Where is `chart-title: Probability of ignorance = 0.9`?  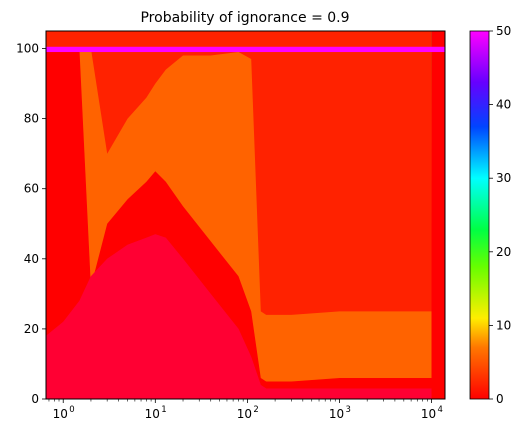 chart-title: Probability of ignorance = 0.9 is located at coordinates (244, 18).